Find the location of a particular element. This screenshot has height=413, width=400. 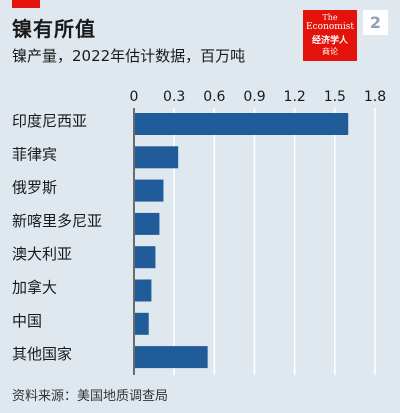

category-label: 新喀里多尼亚 is located at coordinates (57, 221).